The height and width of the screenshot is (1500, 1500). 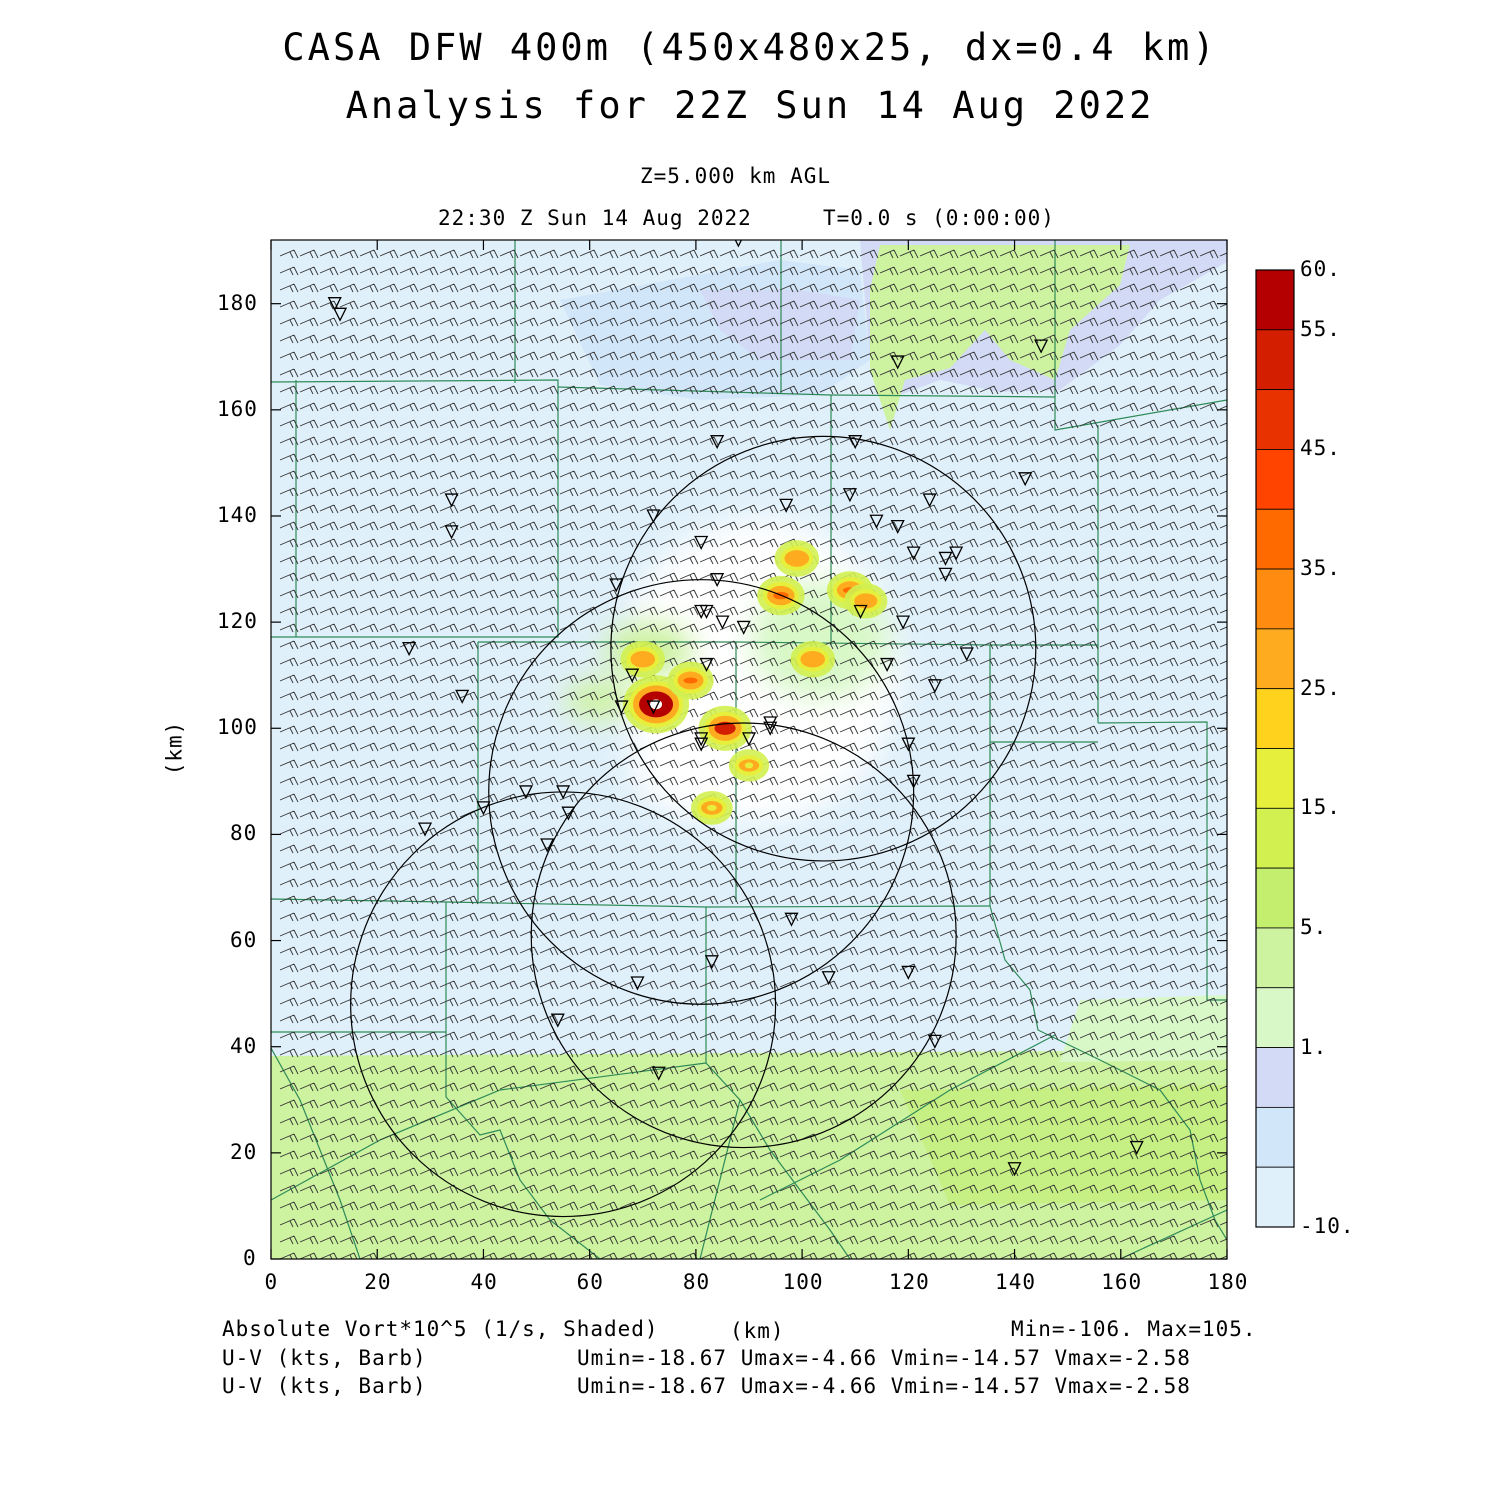 I want to click on colorbar-label: 5., so click(x=1314, y=926).